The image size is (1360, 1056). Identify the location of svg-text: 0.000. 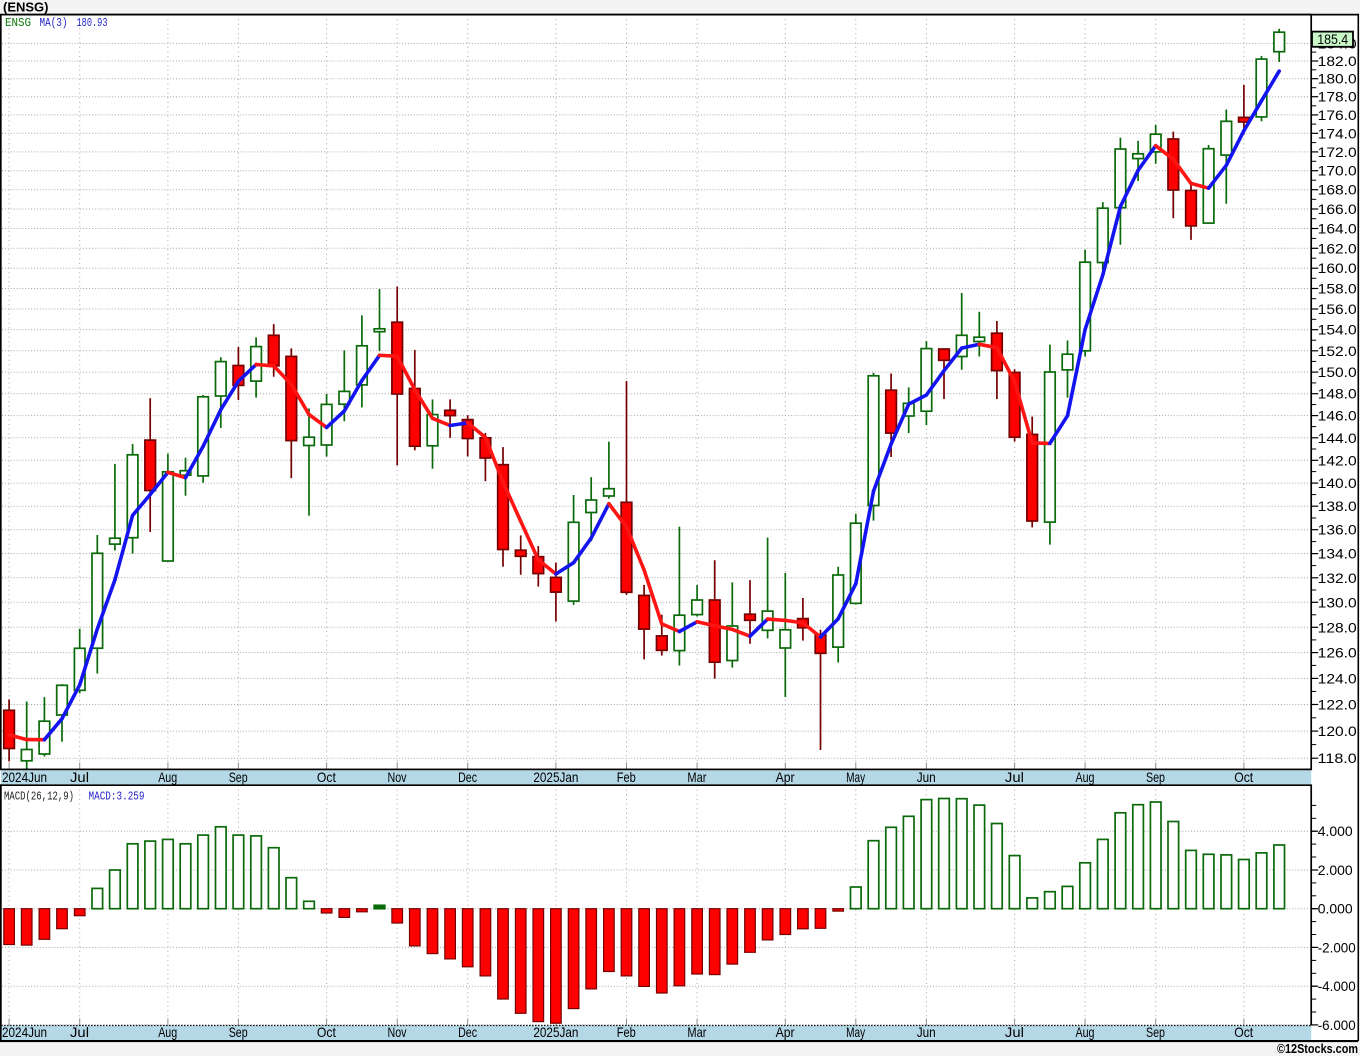
(1335, 909).